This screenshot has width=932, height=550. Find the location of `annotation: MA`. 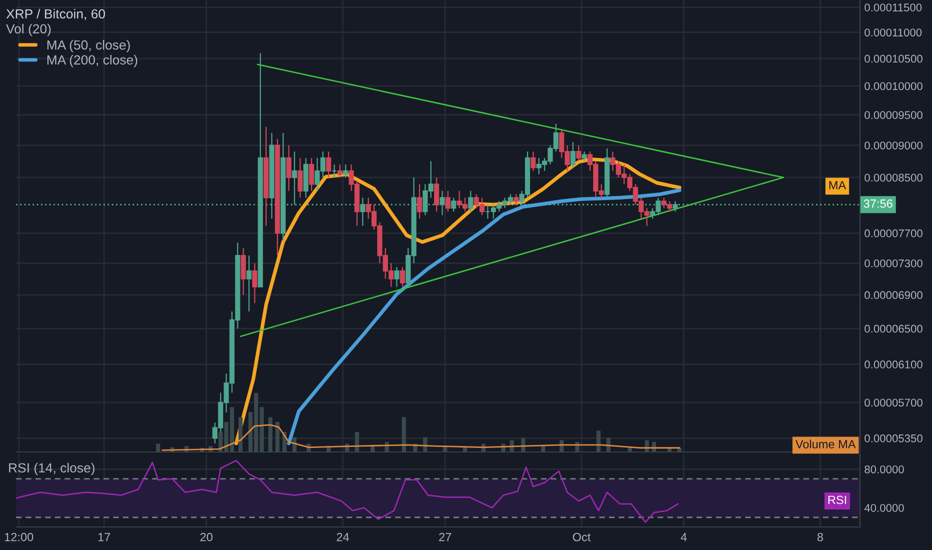

annotation: MA is located at coordinates (837, 185).